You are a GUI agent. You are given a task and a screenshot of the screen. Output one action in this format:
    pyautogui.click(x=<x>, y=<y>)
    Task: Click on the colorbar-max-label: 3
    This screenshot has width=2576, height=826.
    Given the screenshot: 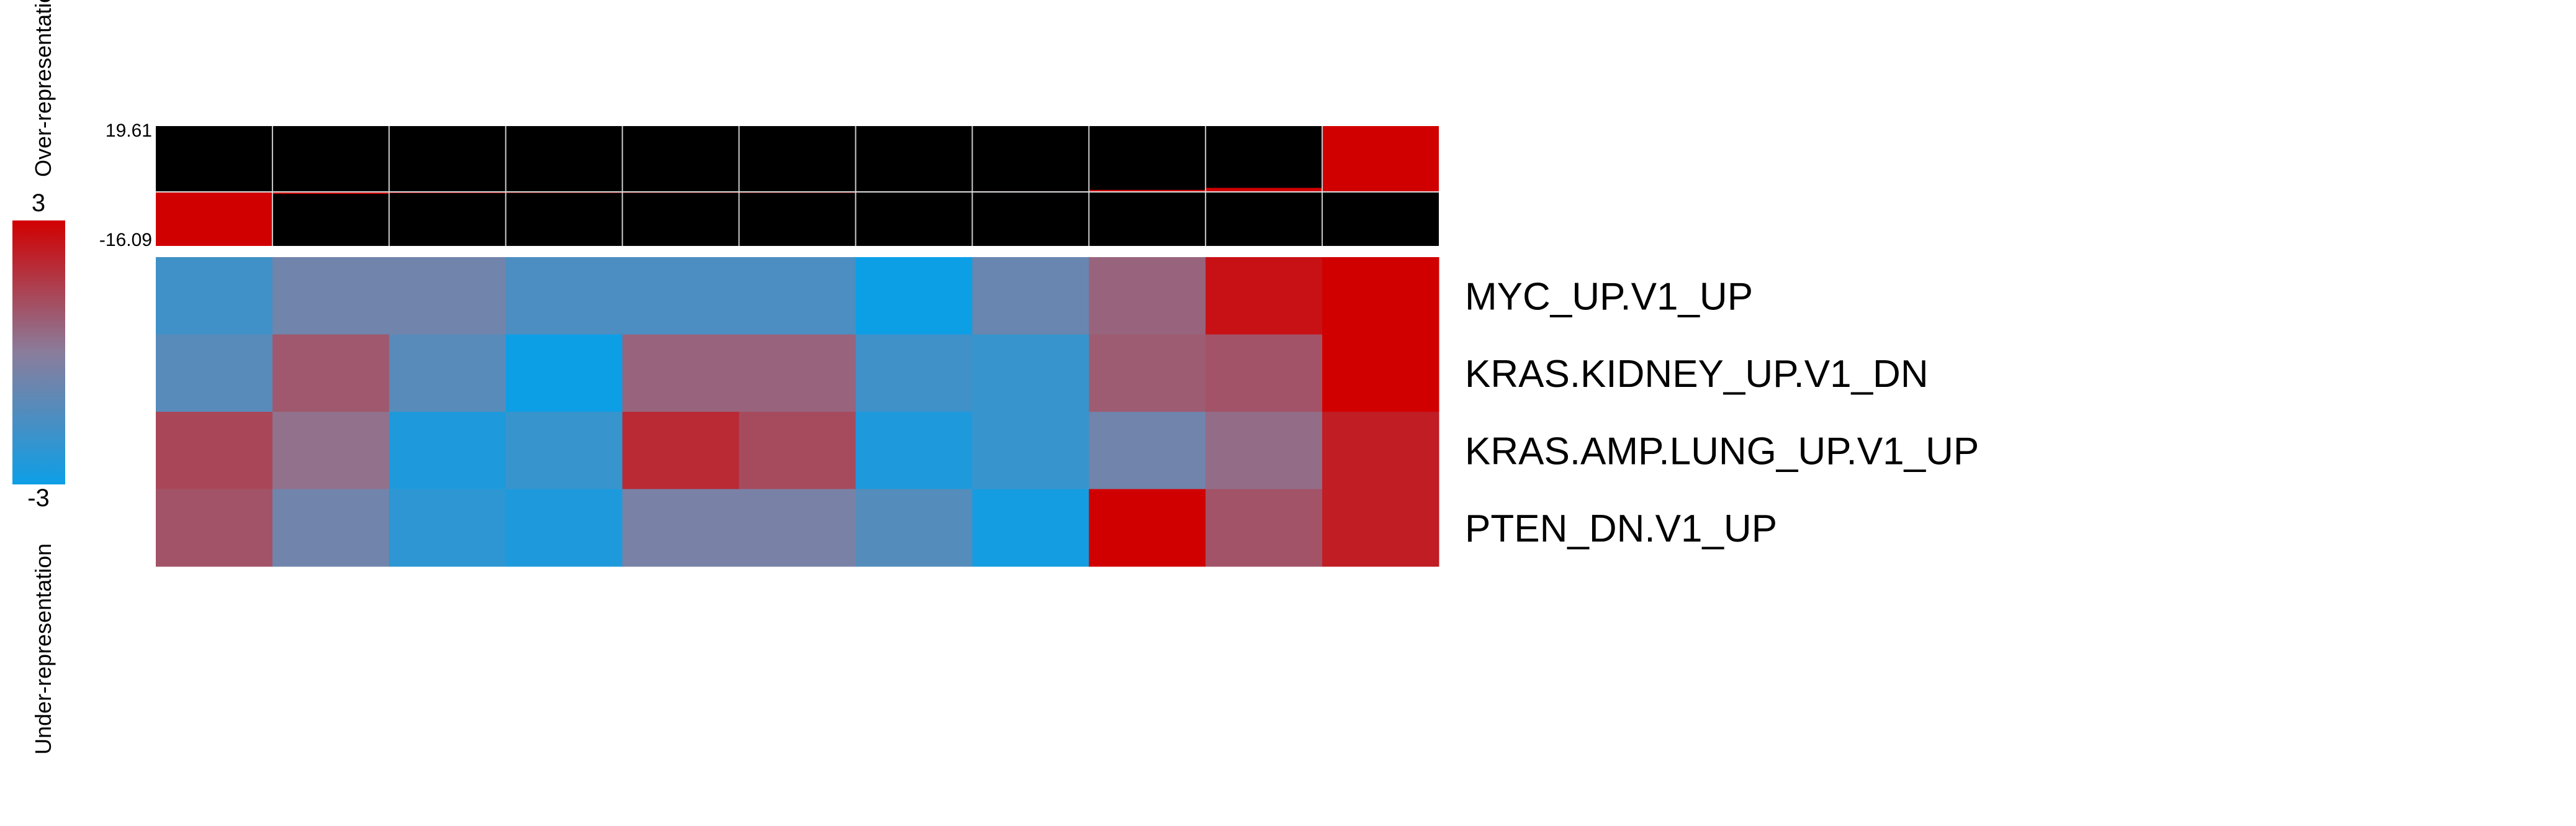 What is the action you would take?
    pyautogui.click(x=38, y=203)
    